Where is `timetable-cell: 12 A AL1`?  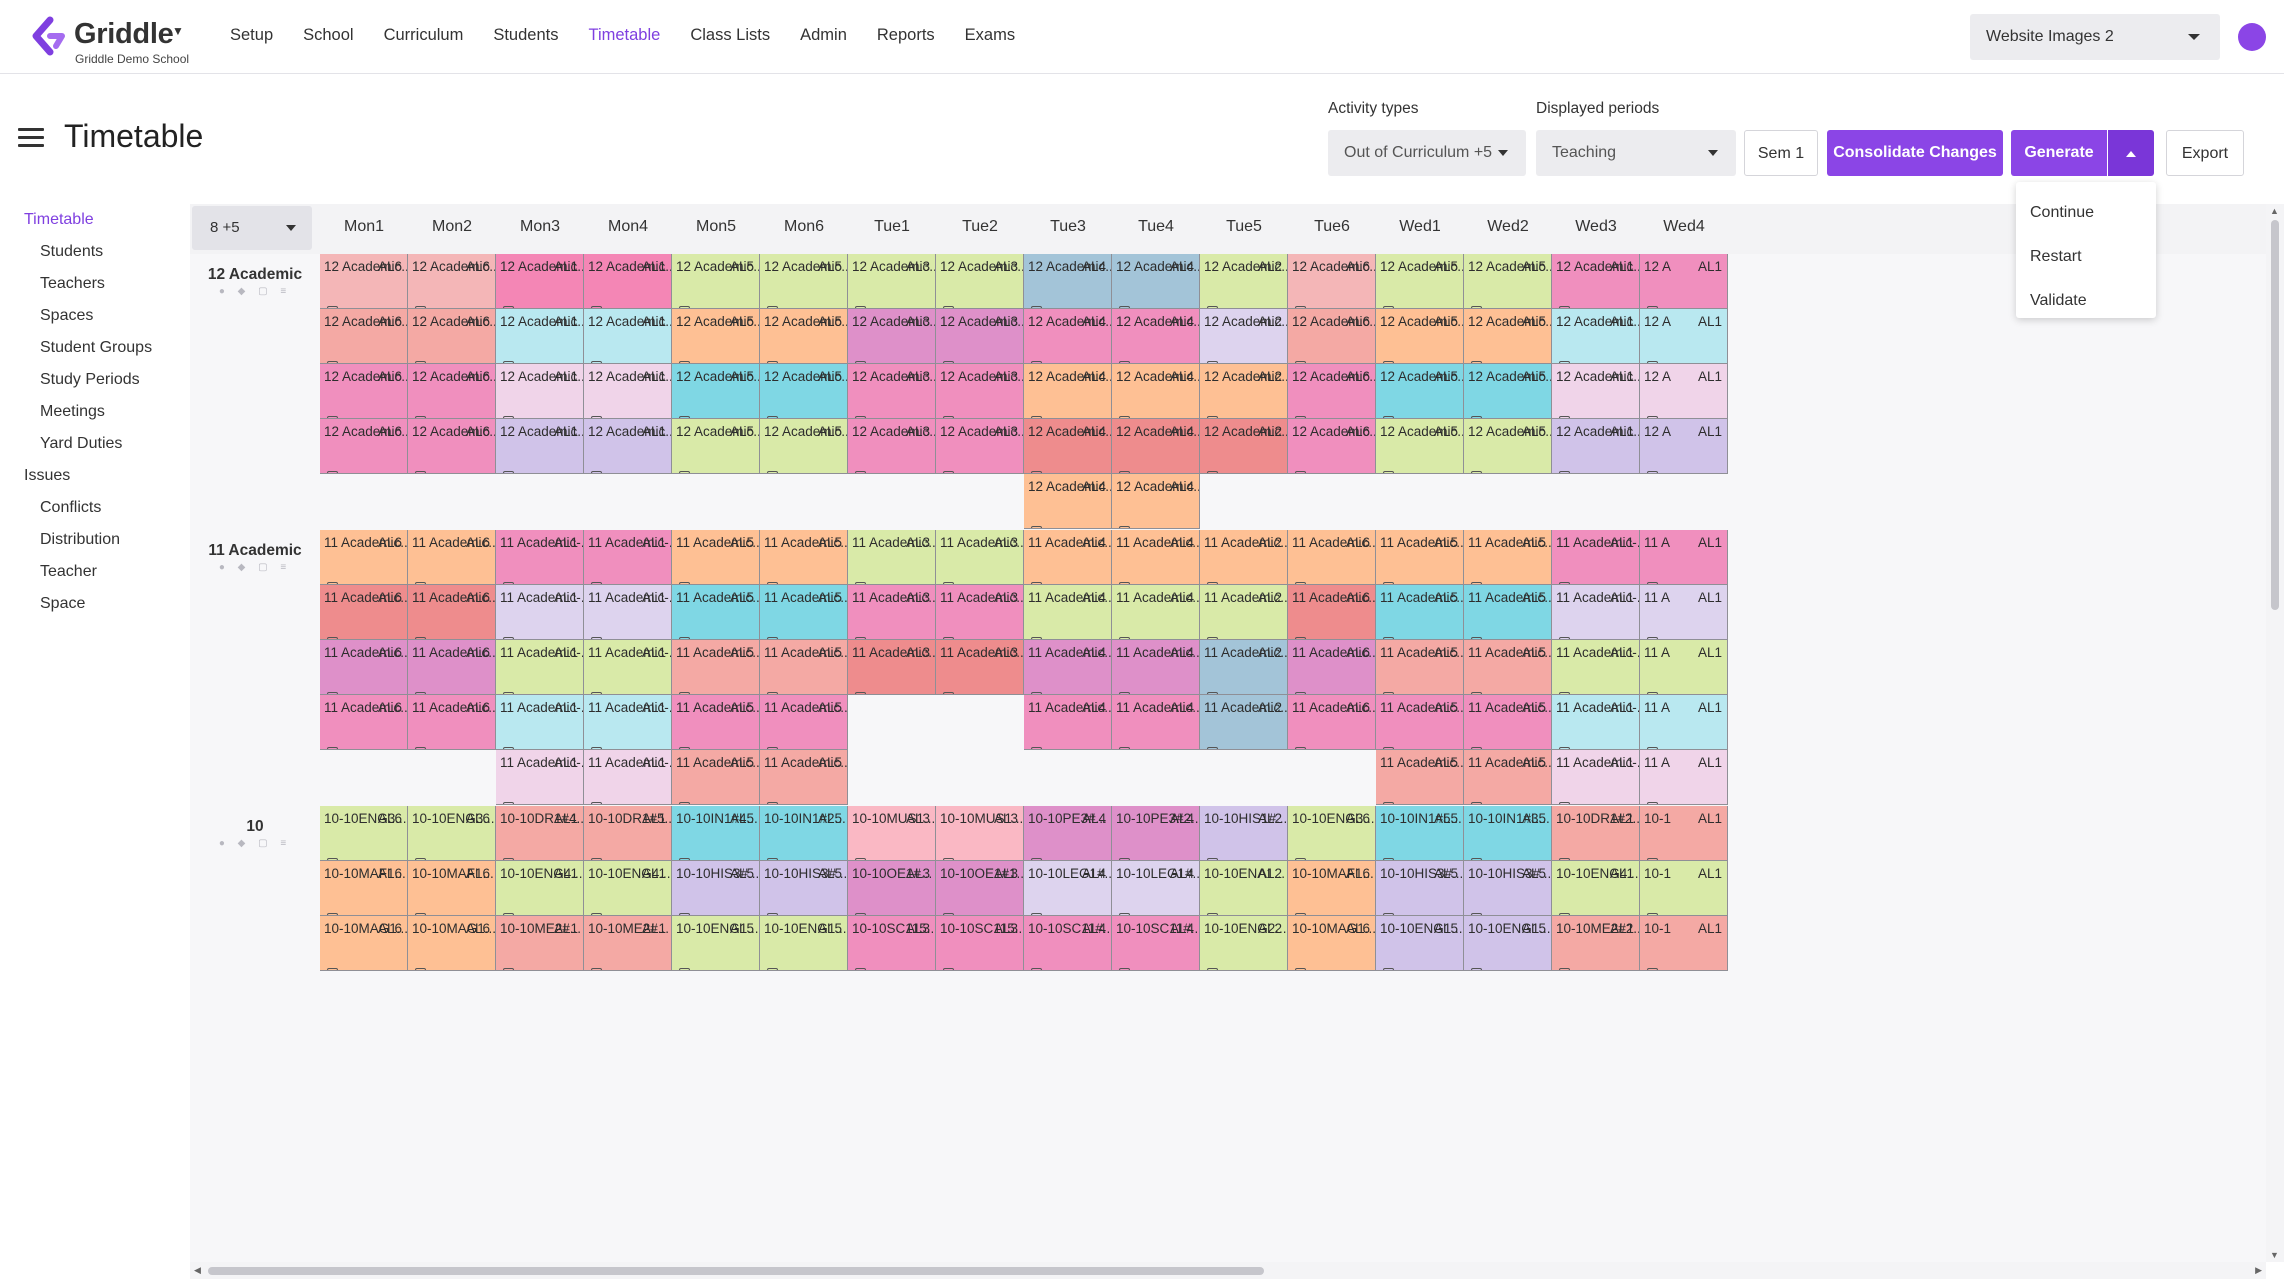 timetable-cell: 12 A AL1 is located at coordinates (1684, 281).